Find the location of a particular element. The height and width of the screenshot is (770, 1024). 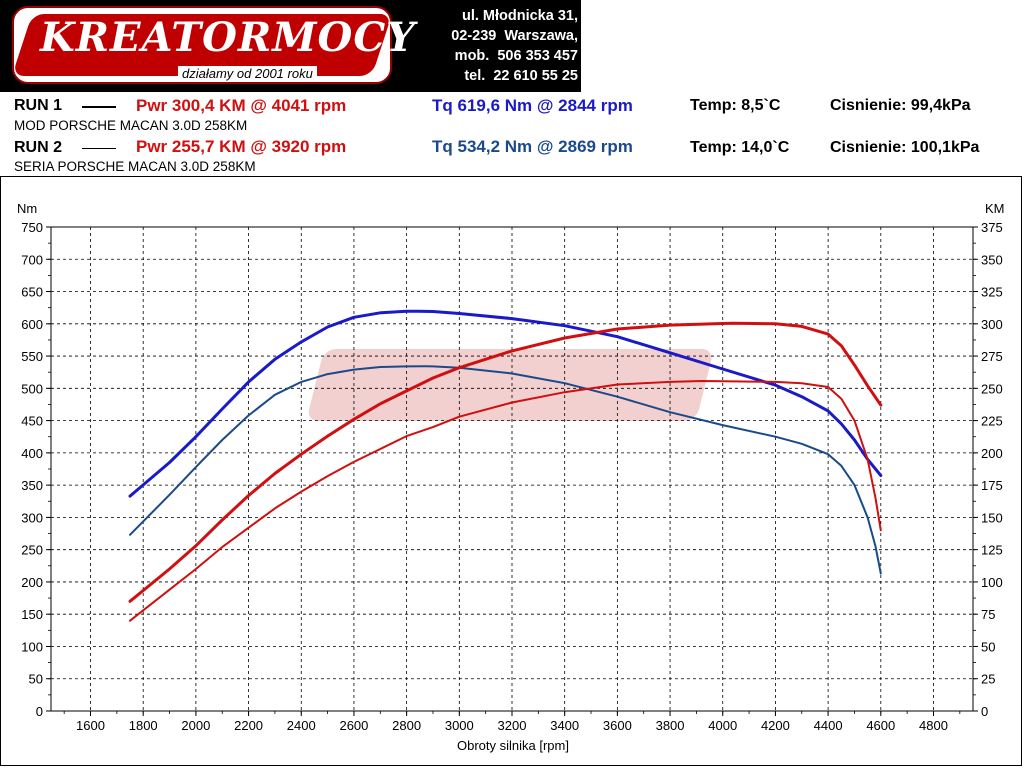

y-left-tick-label: 300 is located at coordinates (32, 517).